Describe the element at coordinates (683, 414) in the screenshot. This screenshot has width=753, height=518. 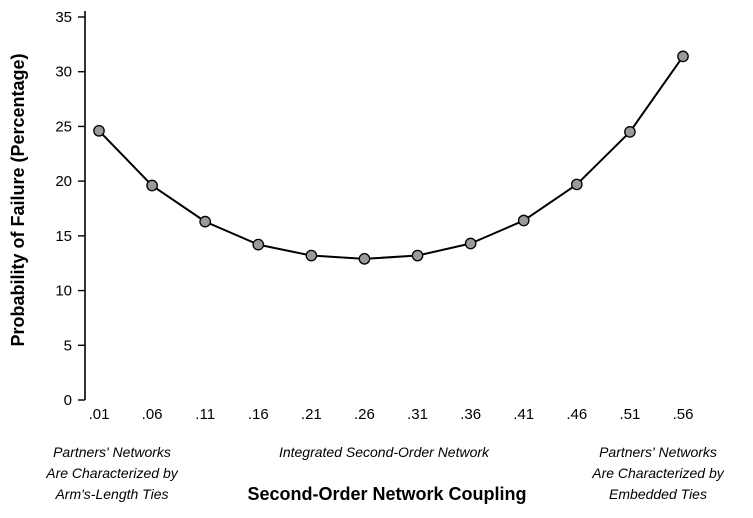
I see `x-tick-label: .56` at that location.